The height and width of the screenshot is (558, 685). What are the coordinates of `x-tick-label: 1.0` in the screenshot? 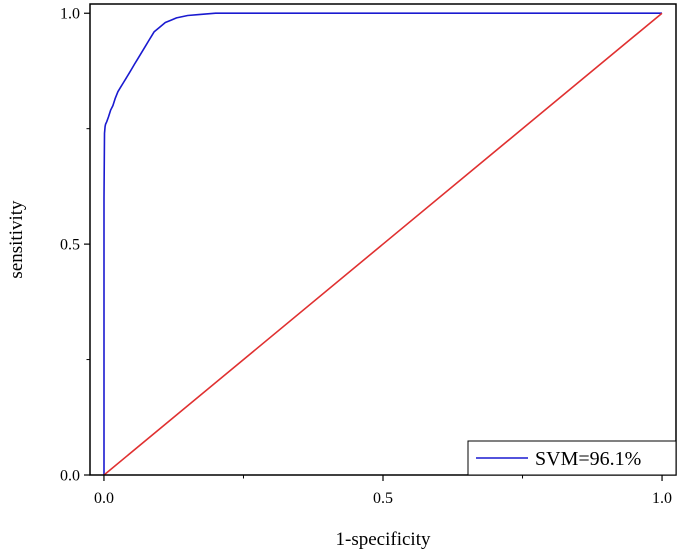 It's located at (662, 498).